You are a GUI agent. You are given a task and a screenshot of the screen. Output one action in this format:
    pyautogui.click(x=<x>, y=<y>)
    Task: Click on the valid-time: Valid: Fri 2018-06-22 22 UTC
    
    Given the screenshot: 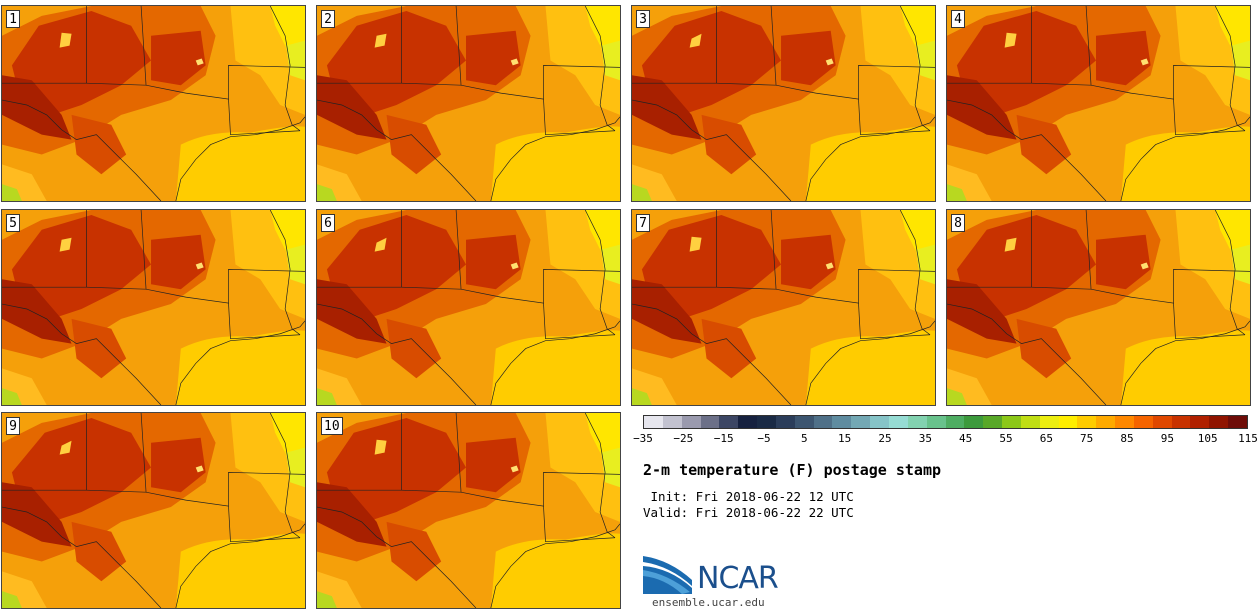 What is the action you would take?
    pyautogui.click(x=748, y=512)
    